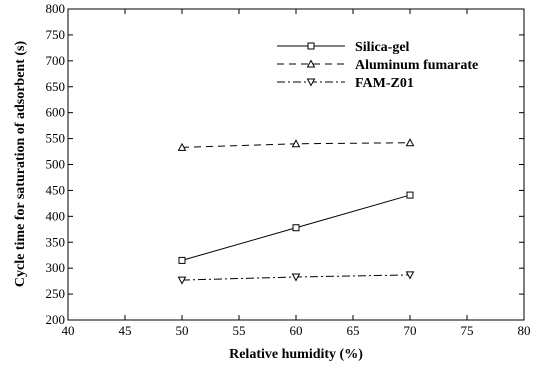  I want to click on x-tick-label: 65, so click(353, 330).